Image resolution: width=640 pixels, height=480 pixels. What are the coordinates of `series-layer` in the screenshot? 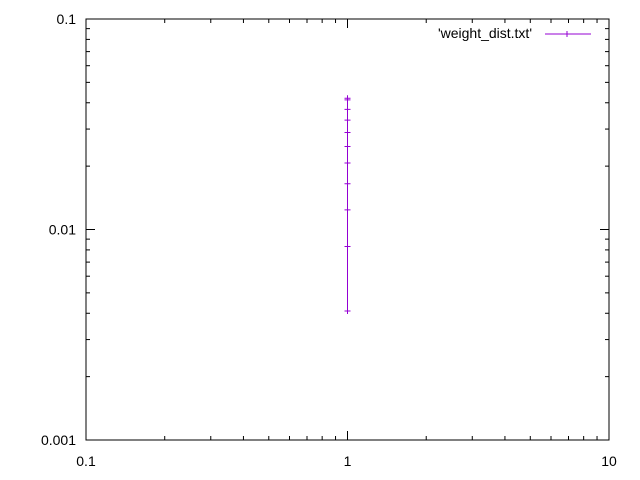 It's located at (347, 205).